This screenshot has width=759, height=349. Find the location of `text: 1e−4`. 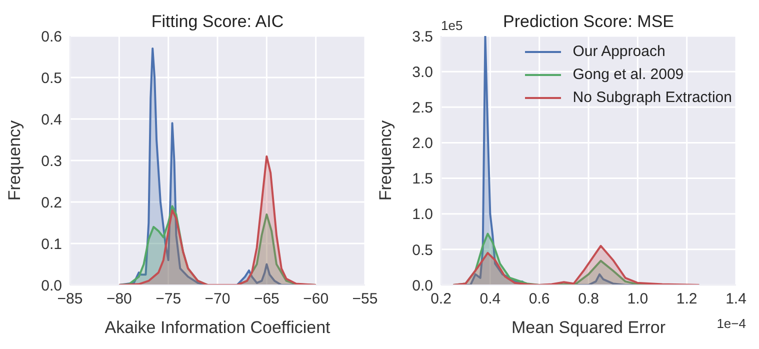

text: 1e−4 is located at coordinates (731, 323).